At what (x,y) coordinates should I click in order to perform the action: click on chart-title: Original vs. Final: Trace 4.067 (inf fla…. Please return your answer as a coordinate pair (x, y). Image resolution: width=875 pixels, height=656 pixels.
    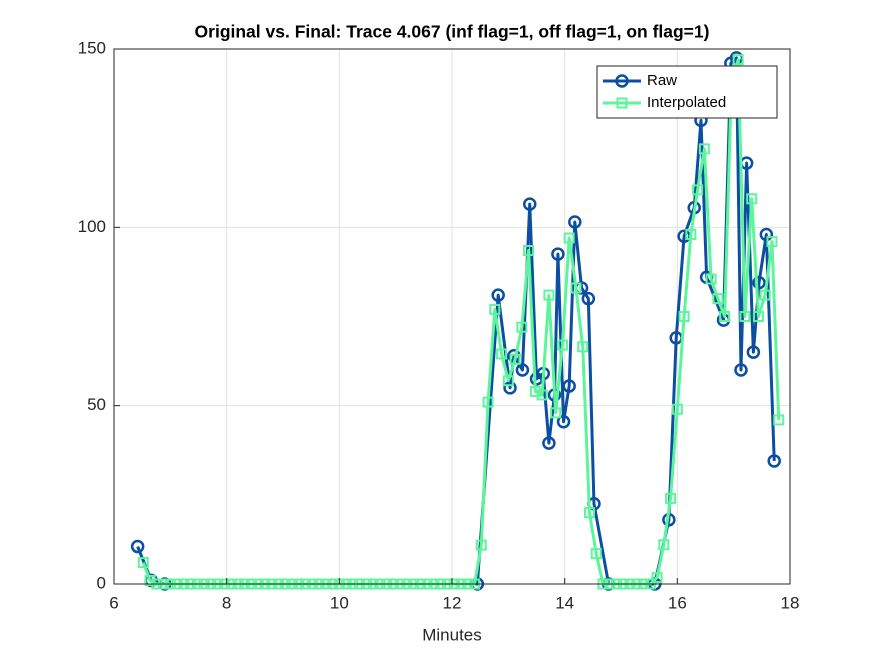
    Looking at the image, I should click on (452, 32).